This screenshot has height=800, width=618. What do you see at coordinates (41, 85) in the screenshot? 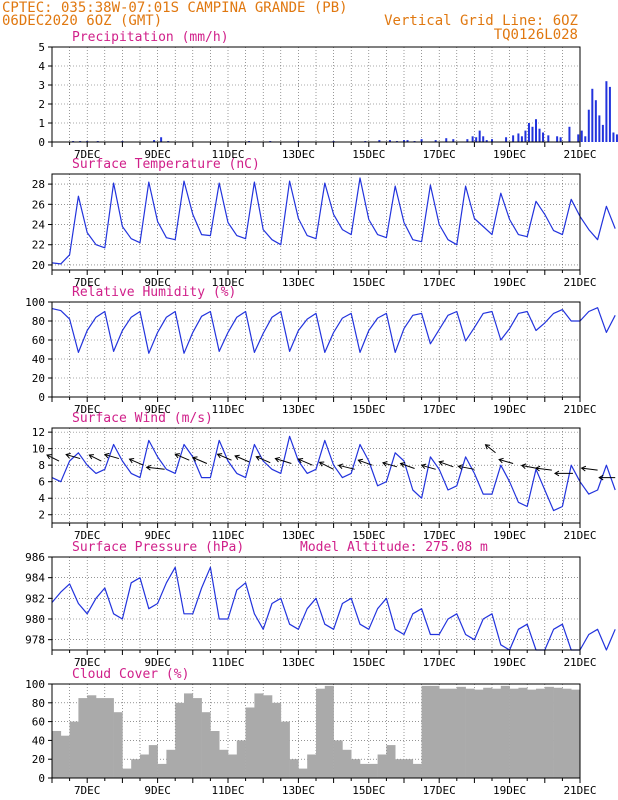
I see `y-tick-label: 3` at bounding box center [41, 85].